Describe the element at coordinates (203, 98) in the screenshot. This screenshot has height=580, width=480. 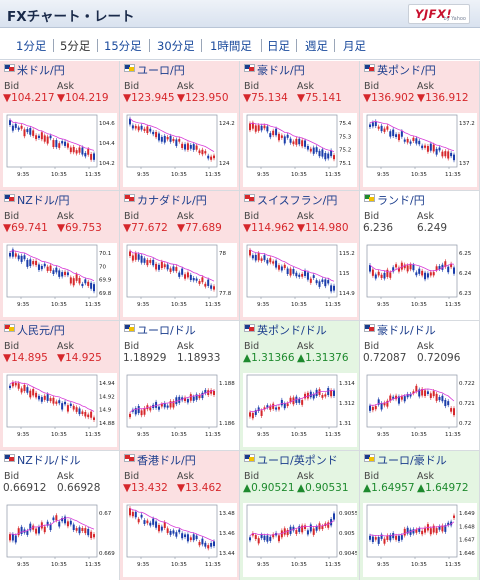
I see `ask-value: ▼123.950` at that location.